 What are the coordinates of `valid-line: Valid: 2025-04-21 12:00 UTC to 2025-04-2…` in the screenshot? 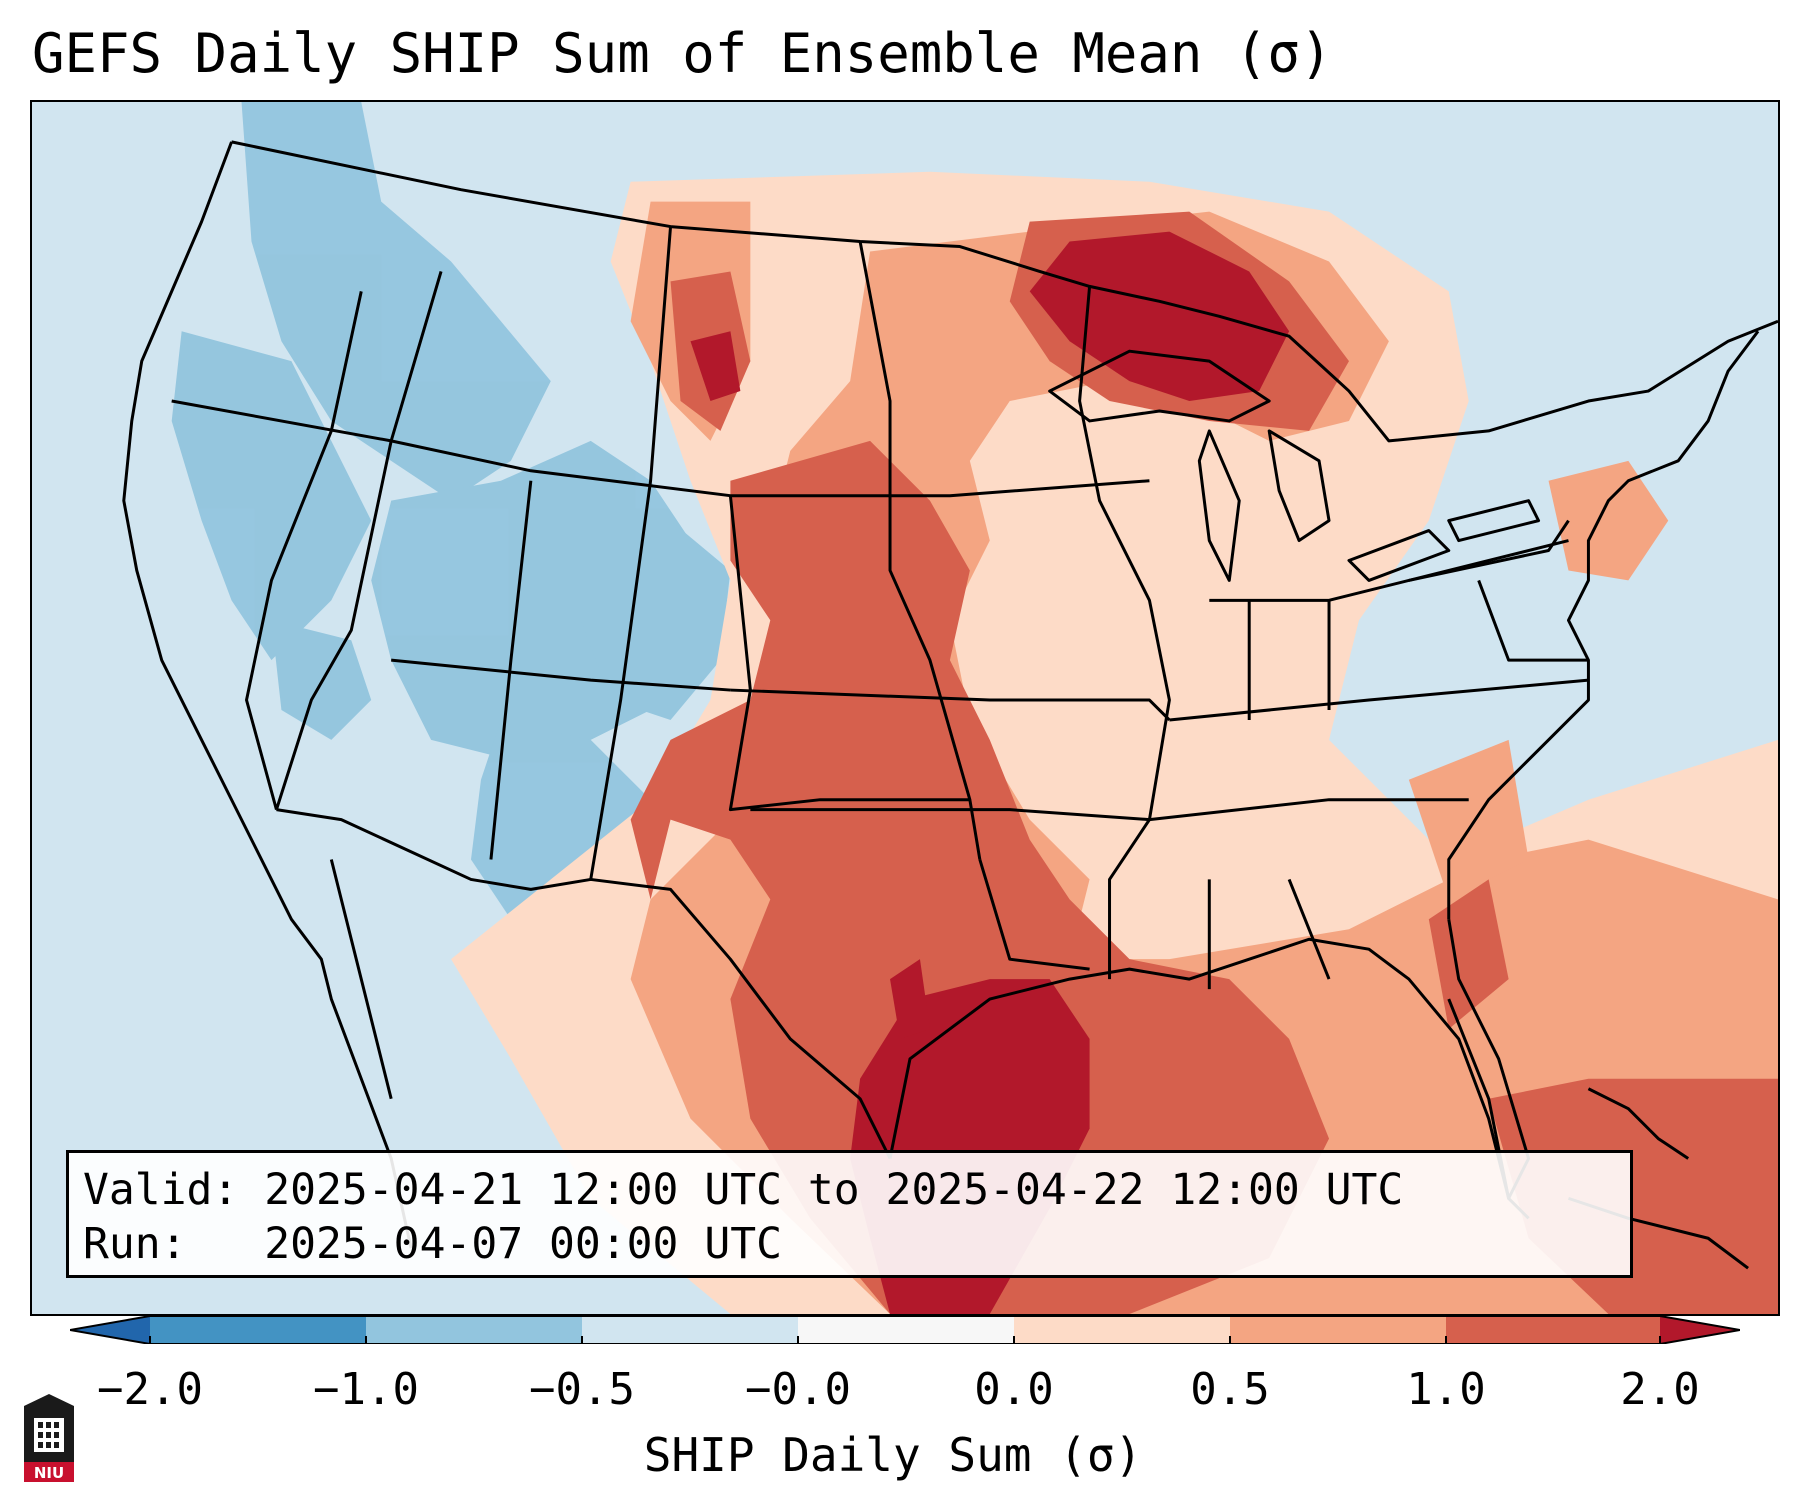 It's located at (856, 1190).